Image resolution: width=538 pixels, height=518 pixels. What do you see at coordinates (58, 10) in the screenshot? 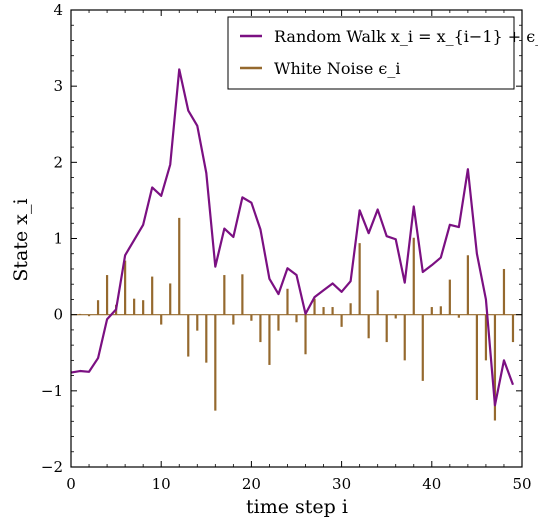
I see `y-tick-label: 4` at bounding box center [58, 10].